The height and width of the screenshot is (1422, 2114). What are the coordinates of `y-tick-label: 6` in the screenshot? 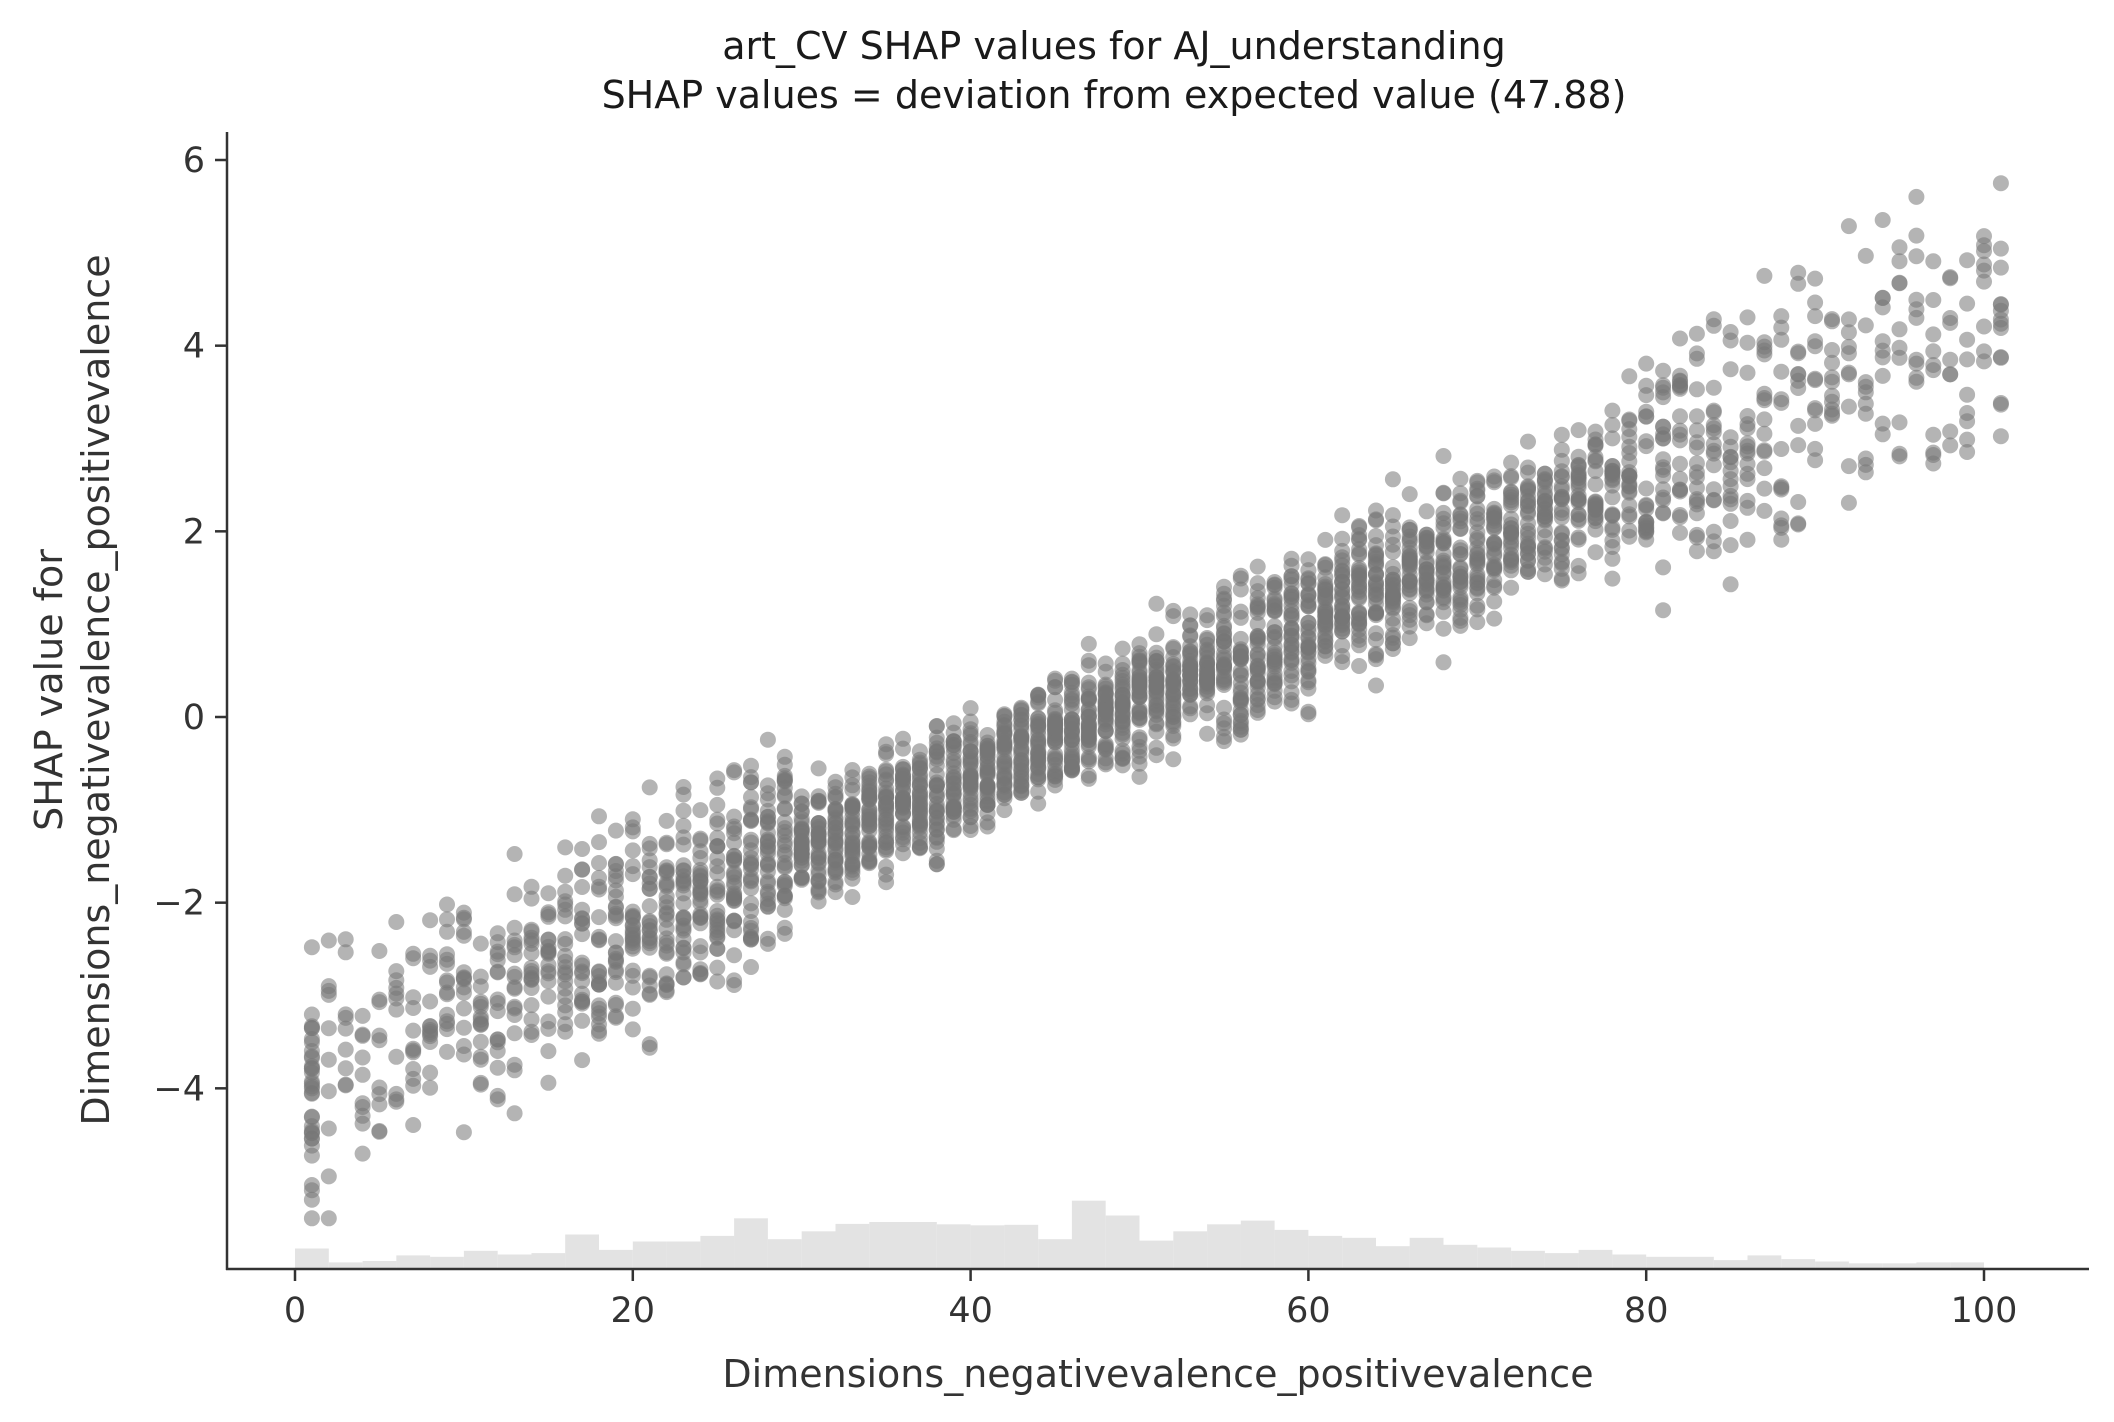 It's located at (194, 161).